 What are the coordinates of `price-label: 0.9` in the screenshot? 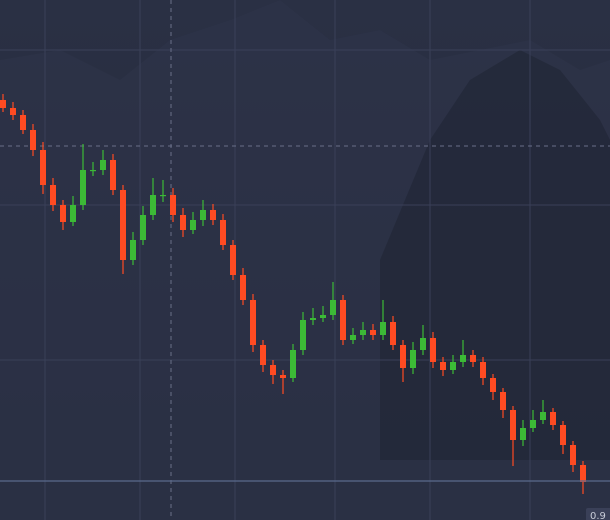 It's located at (598, 515).